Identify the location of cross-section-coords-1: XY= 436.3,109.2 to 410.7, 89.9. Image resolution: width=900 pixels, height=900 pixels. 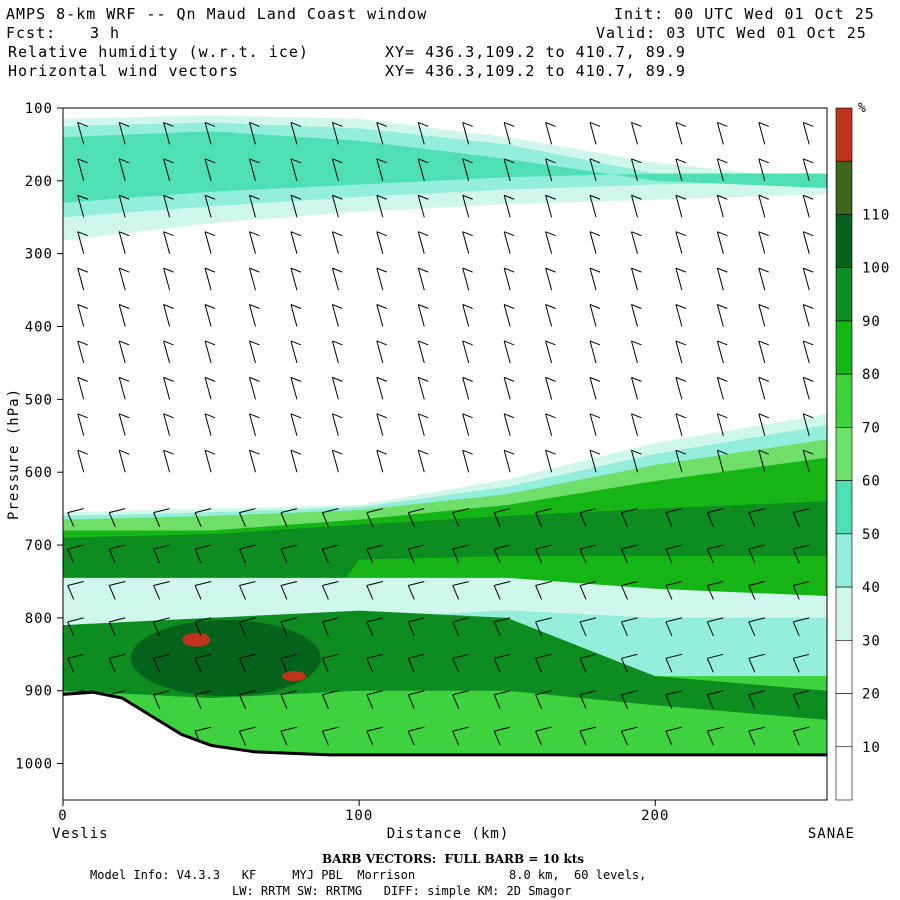
(535, 52).